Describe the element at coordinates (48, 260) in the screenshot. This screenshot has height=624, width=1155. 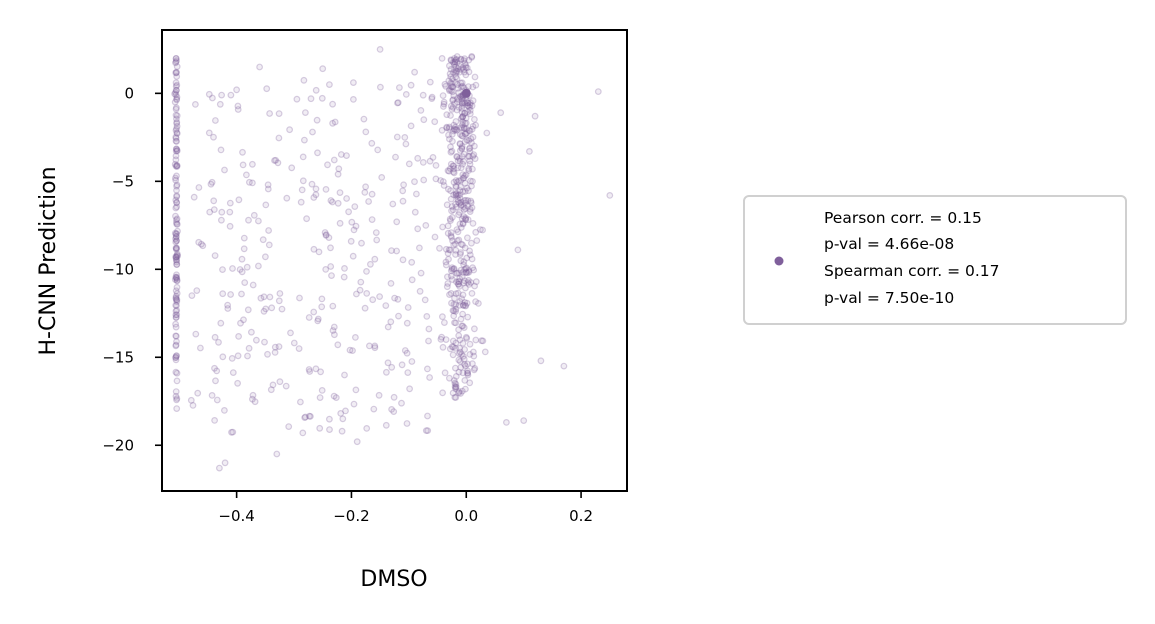
I see `y-axis-label: H-CNN Prediction` at that location.